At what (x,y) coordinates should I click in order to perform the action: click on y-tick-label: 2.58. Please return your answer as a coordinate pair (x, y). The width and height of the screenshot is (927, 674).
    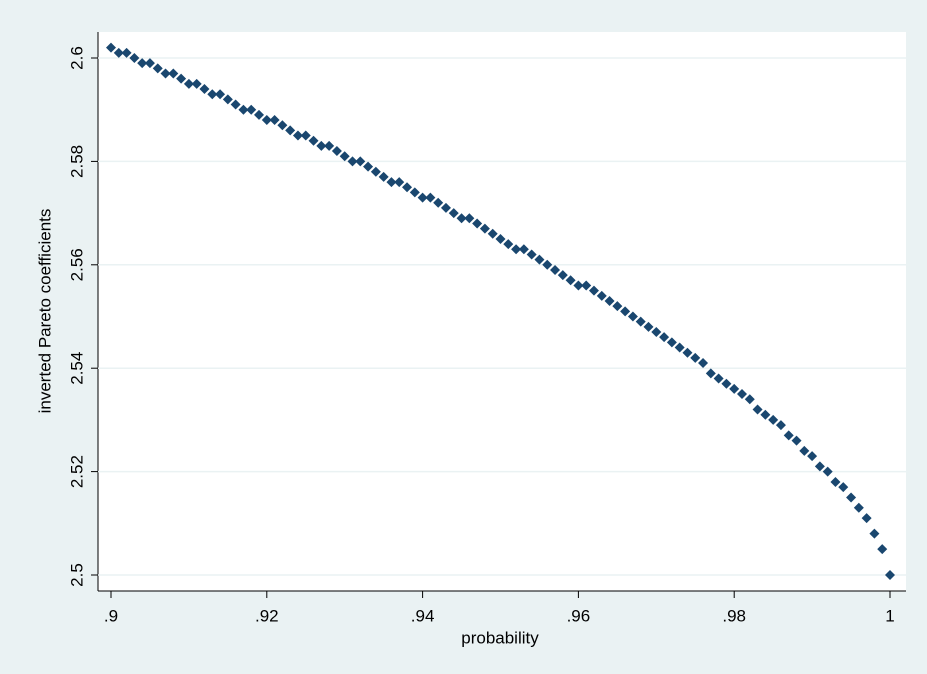
    Looking at the image, I should click on (76, 161).